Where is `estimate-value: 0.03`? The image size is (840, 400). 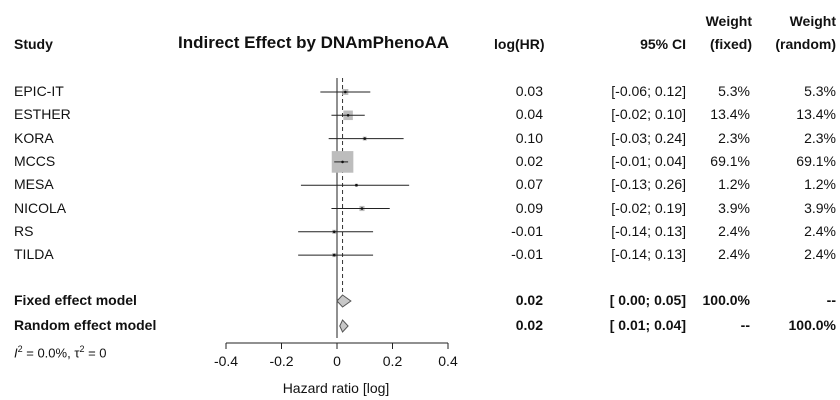
estimate-value: 0.03 is located at coordinates (529, 91).